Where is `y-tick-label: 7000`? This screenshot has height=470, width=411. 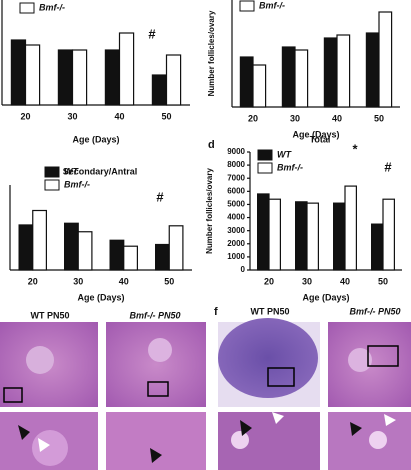 y-tick-label: 7000 is located at coordinates (236, 177).